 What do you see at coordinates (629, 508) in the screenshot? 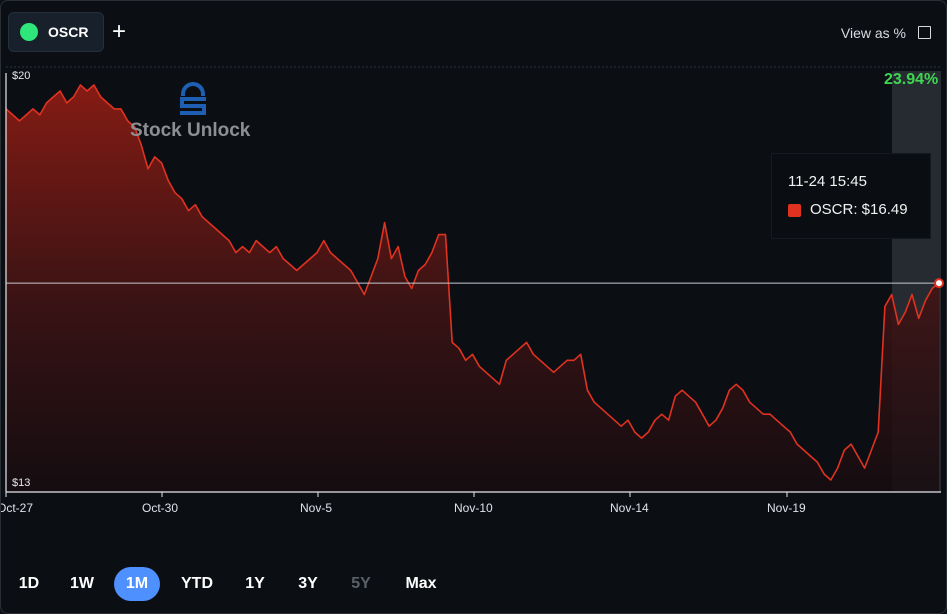
I see `x-tick-label: Nov-14` at bounding box center [629, 508].